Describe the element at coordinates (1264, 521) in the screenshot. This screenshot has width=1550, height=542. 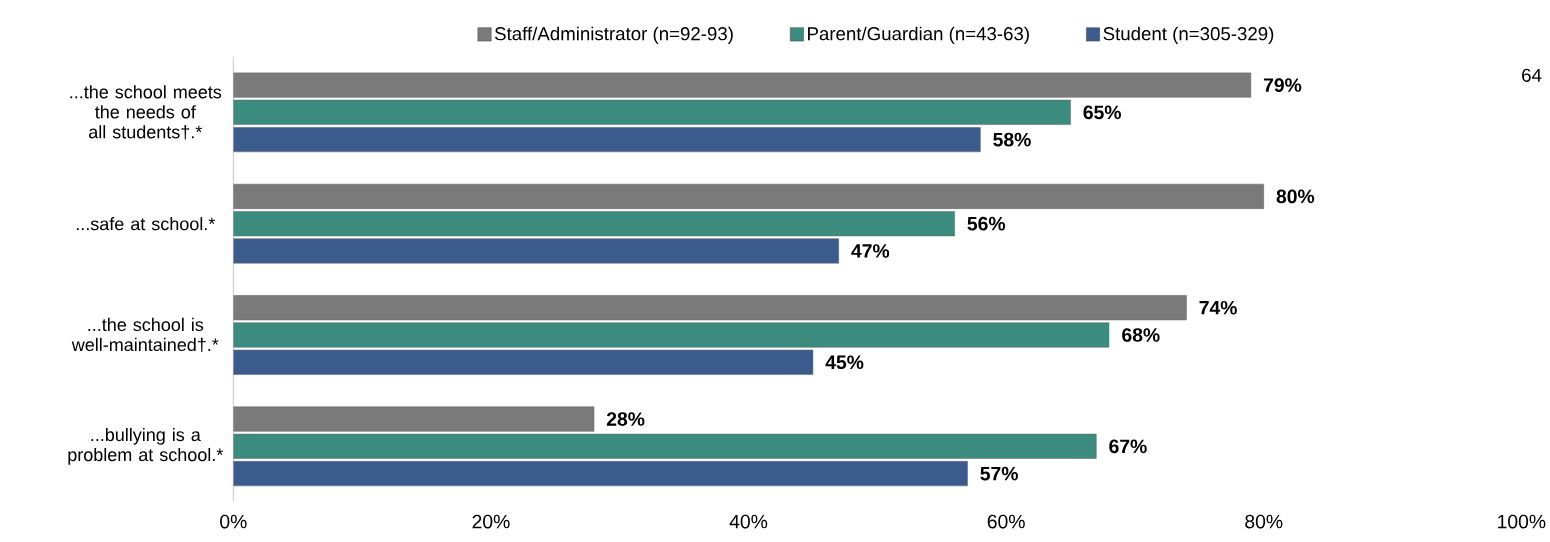
I see `x-tick-label: 80%` at that location.